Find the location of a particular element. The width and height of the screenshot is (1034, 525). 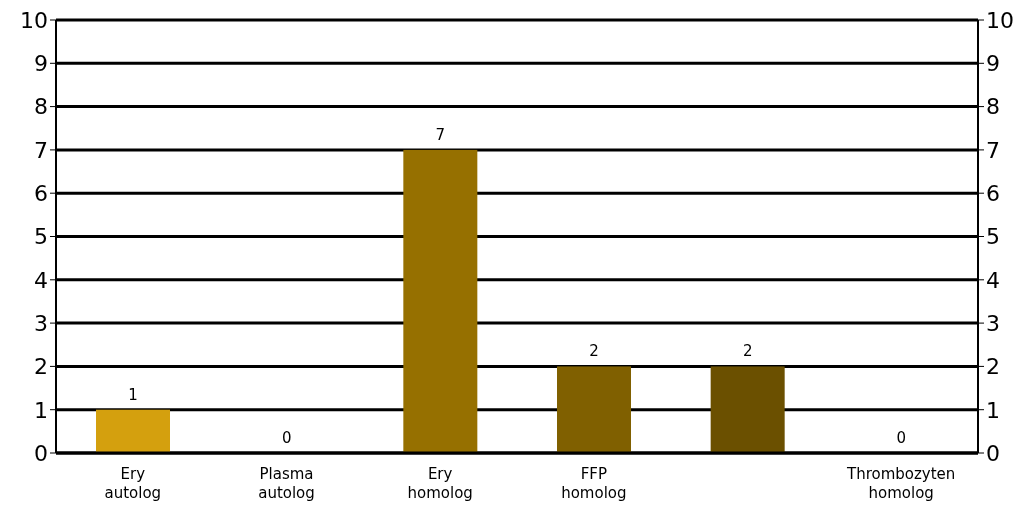

y-tick-label: 7 is located at coordinates (41, 150).